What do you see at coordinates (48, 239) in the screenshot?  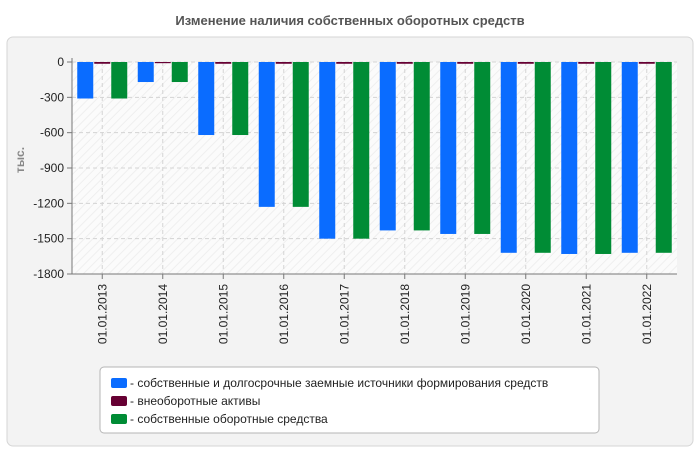 I see `y-tick-label: -1500` at bounding box center [48, 239].